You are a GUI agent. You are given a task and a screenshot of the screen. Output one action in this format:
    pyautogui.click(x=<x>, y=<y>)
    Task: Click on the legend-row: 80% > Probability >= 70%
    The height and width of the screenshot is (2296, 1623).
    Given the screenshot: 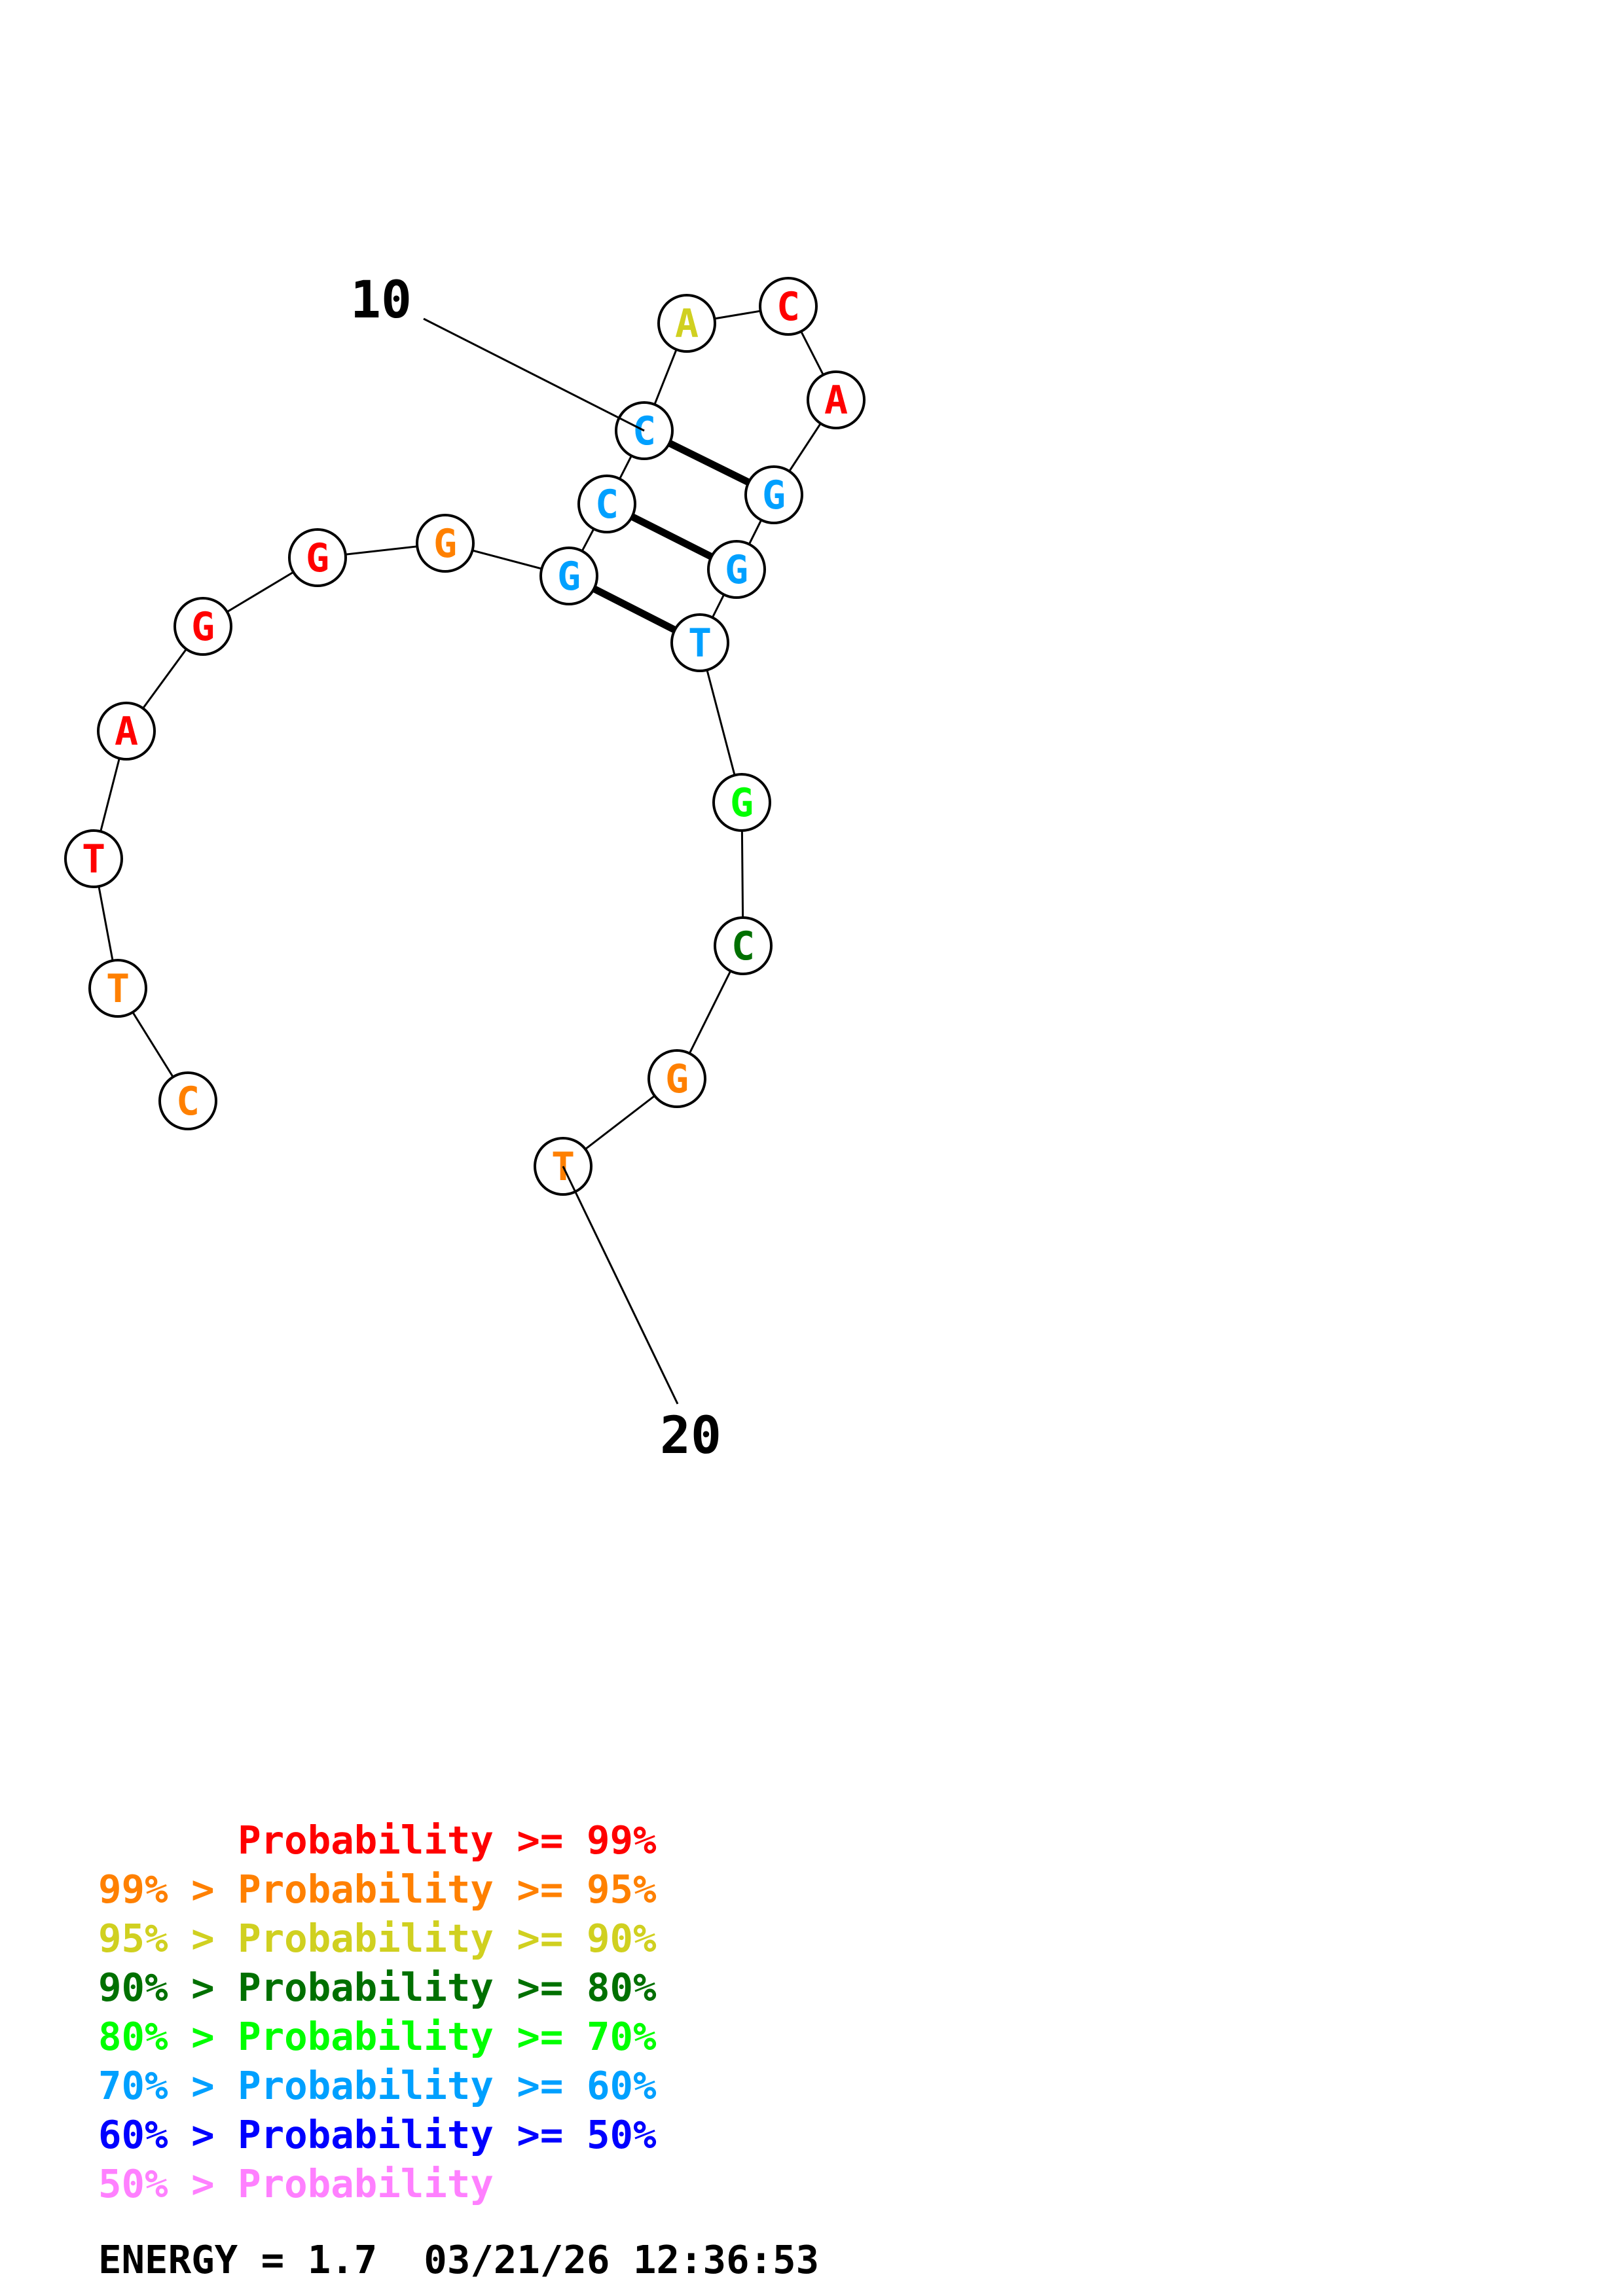 What is the action you would take?
    pyautogui.click(x=377, y=2036)
    